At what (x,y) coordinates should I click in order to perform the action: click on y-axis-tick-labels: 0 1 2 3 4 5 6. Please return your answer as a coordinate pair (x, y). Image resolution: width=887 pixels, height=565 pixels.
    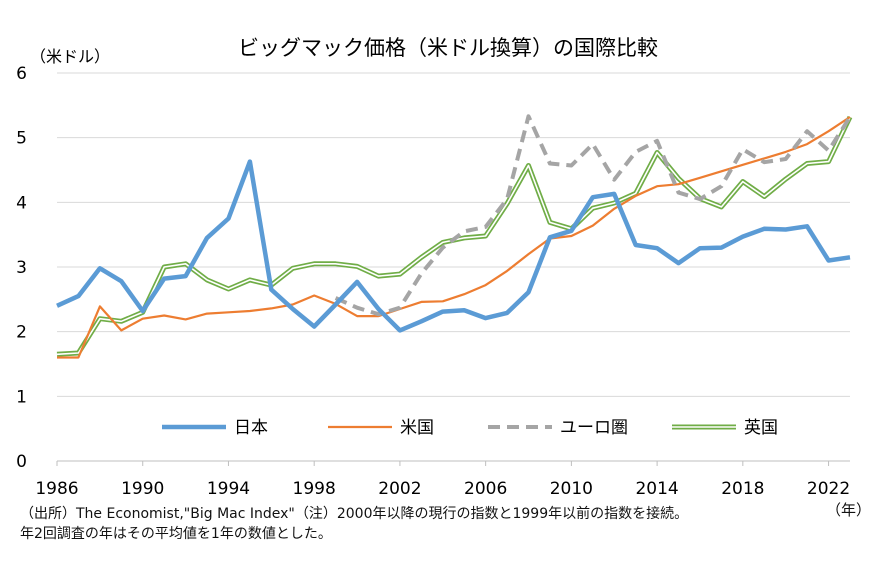
    Looking at the image, I should click on (21, 268).